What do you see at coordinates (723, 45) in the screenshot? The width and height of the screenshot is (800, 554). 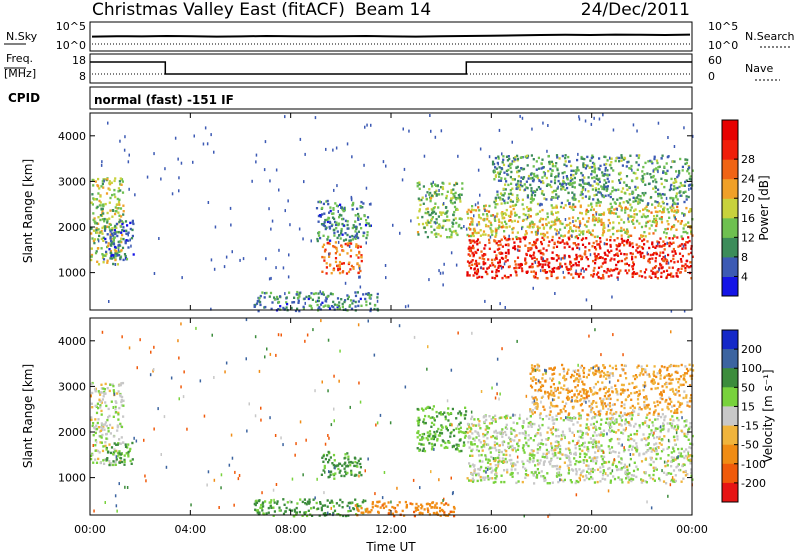 I see `noise-right-tick-bottom: 10^0` at bounding box center [723, 45].